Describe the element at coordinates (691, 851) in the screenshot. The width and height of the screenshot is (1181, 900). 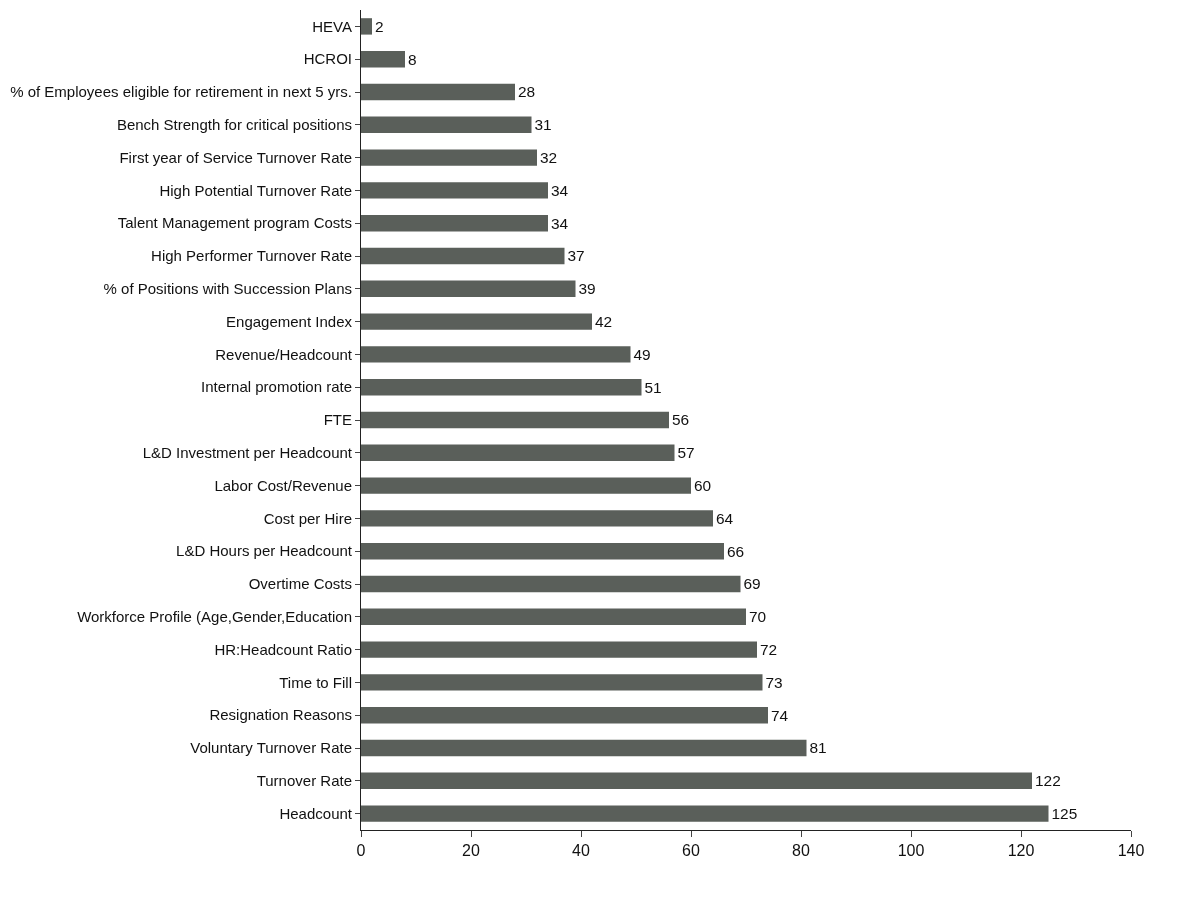
I see `x-tick-label: 60` at that location.